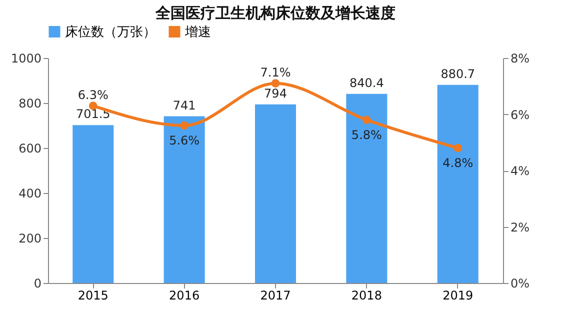 This screenshot has height=328, width=578. Describe the element at coordinates (184, 295) in the screenshot. I see `x-tick-label: 2016` at that location.